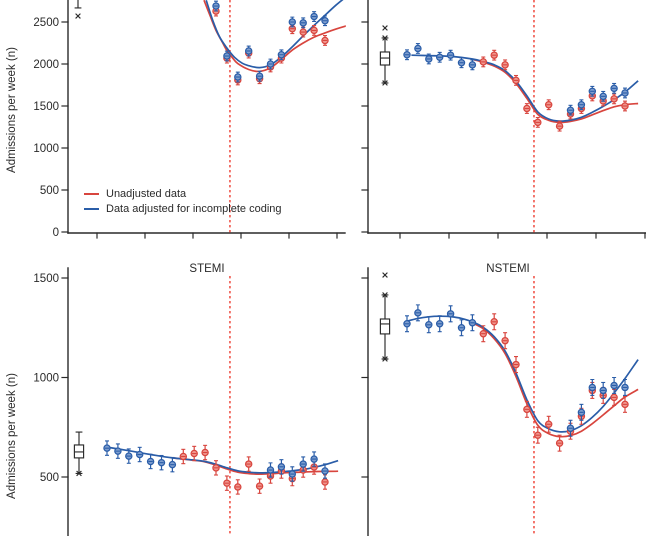  Describe the element at coordinates (207, 269) in the screenshot. I see `panel-title-stemi: STEMI` at that location.